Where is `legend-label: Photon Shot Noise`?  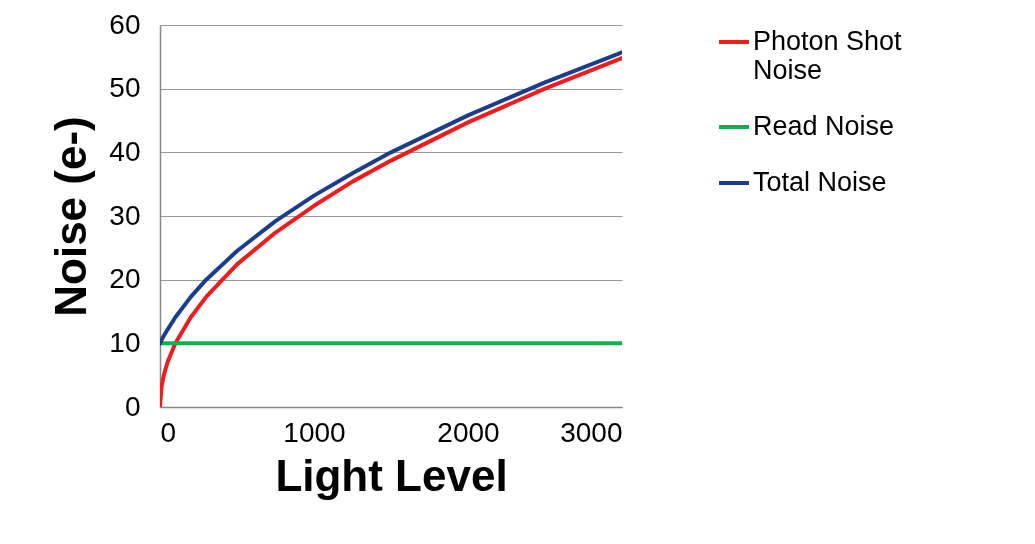
legend-label: Photon Shot Noise is located at coordinates (828, 55).